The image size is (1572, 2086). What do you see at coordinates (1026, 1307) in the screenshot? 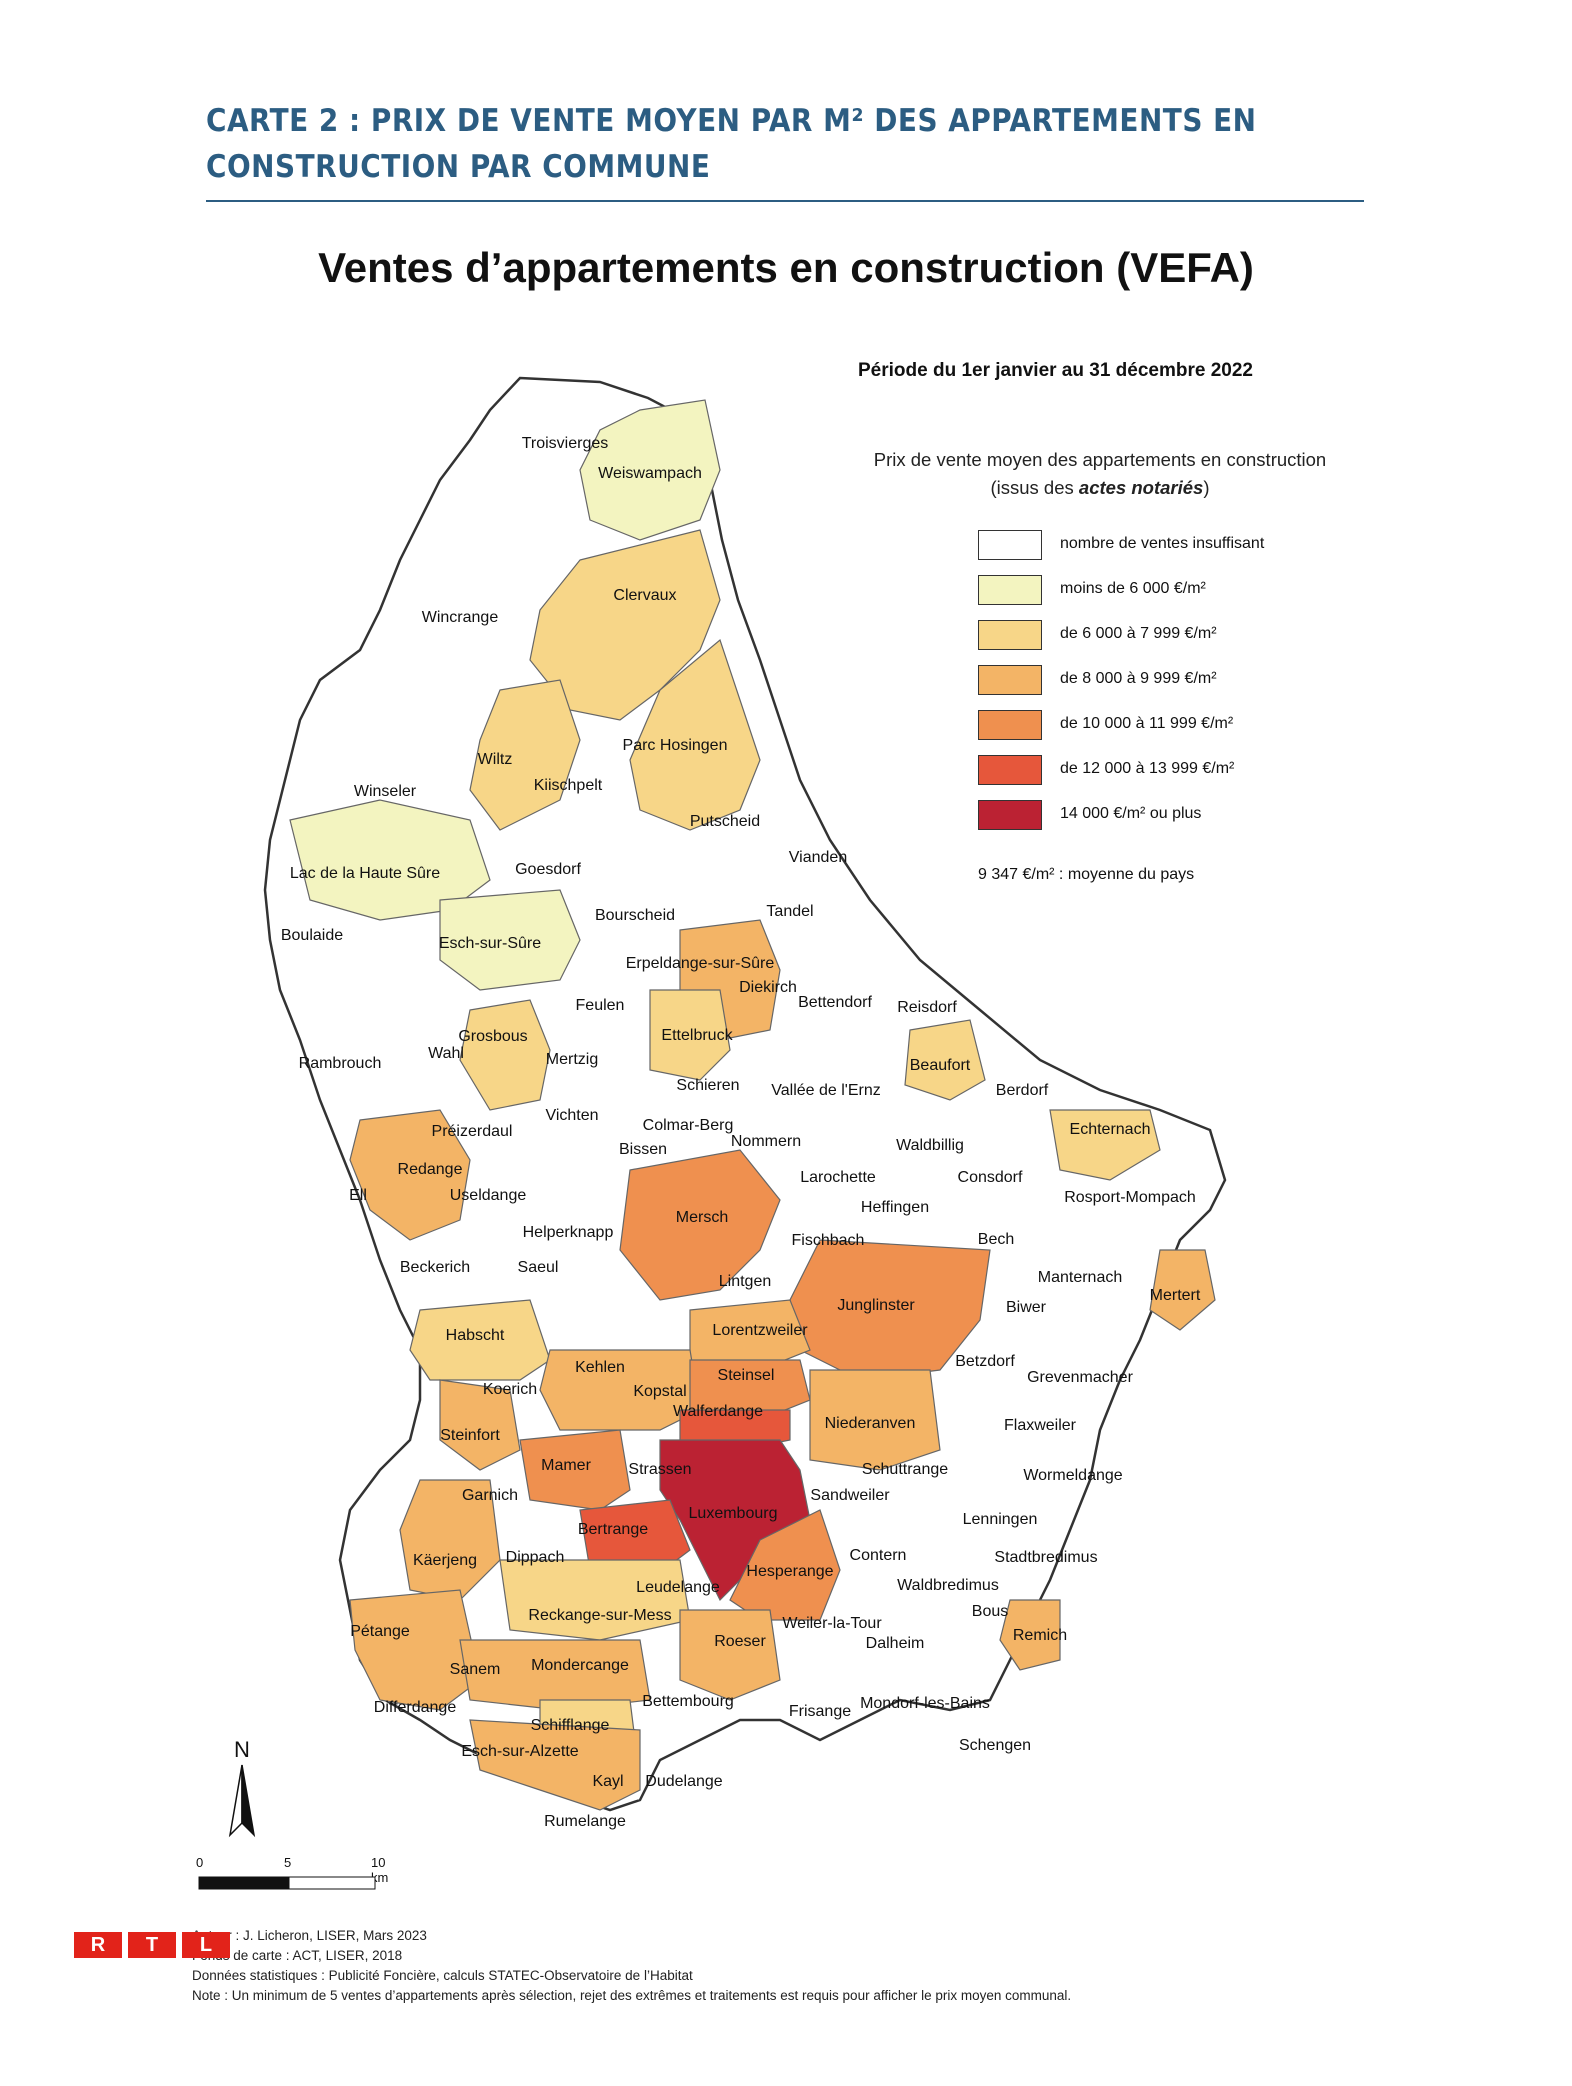
I see `commune-label: Biwer` at bounding box center [1026, 1307].